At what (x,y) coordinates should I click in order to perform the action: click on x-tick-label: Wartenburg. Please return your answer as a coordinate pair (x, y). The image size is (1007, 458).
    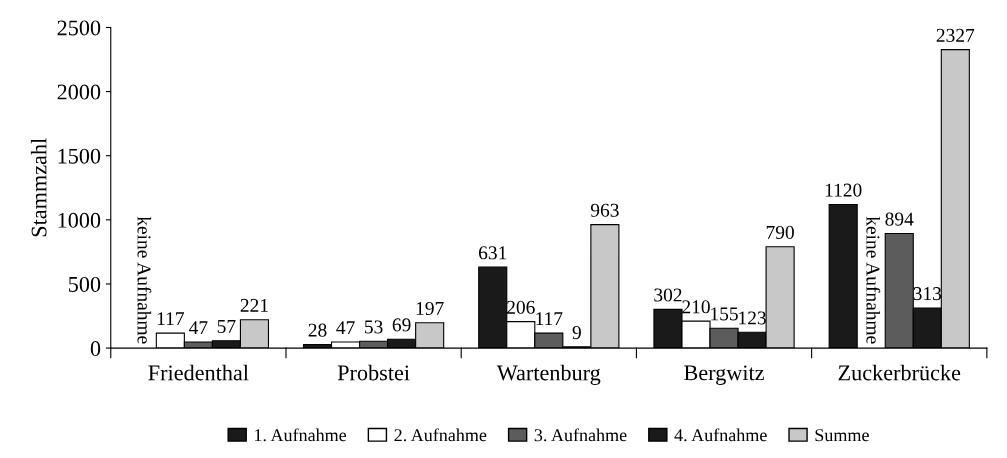
    Looking at the image, I should click on (548, 374).